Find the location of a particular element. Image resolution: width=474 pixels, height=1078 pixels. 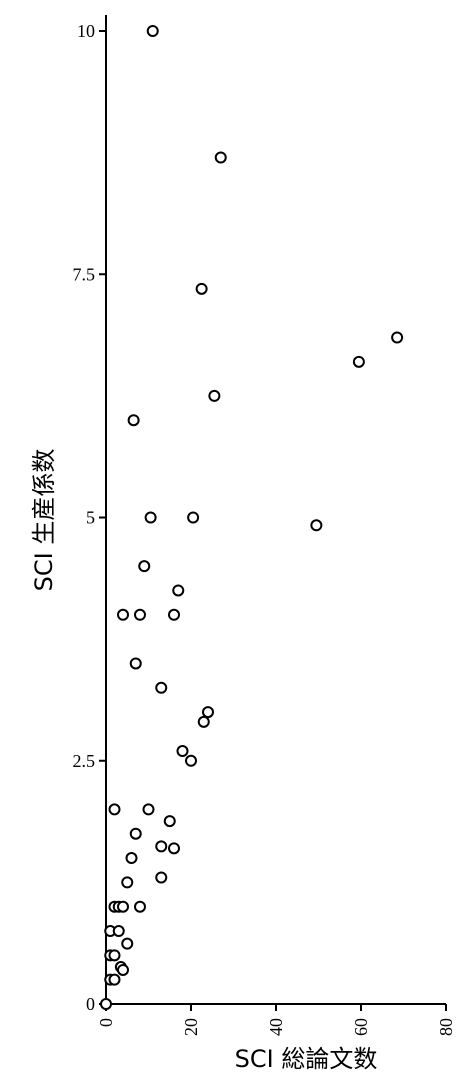

y-tick-label: 10 is located at coordinates (86, 31).